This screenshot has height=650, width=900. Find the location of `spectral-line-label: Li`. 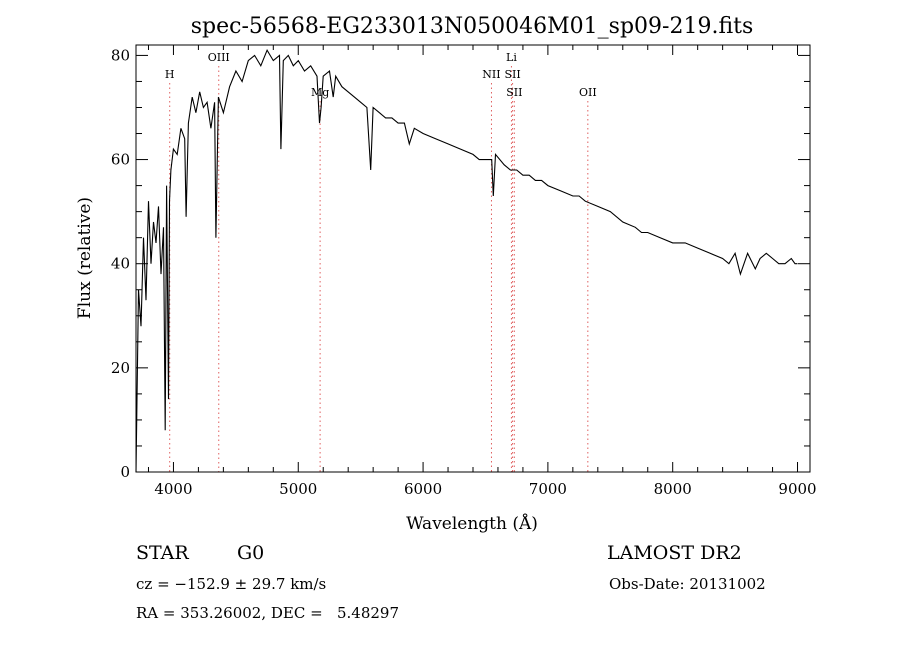

spectral-line-label: Li is located at coordinates (511, 57).